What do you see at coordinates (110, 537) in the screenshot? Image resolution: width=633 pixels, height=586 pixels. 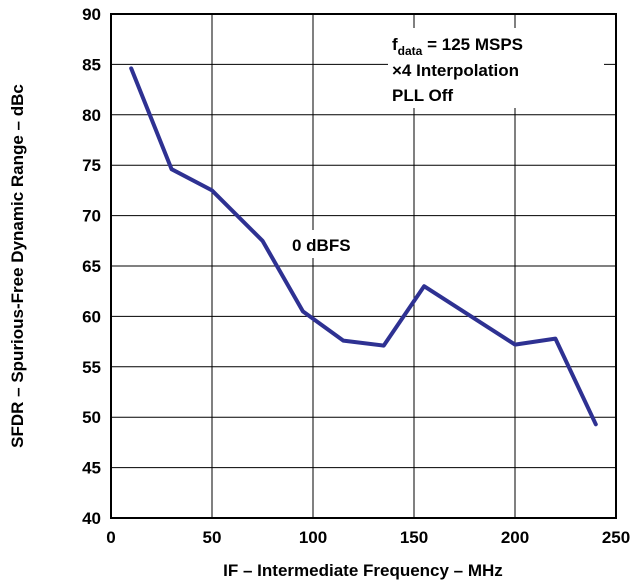 I see `x-tick-label-0: 0` at bounding box center [110, 537].